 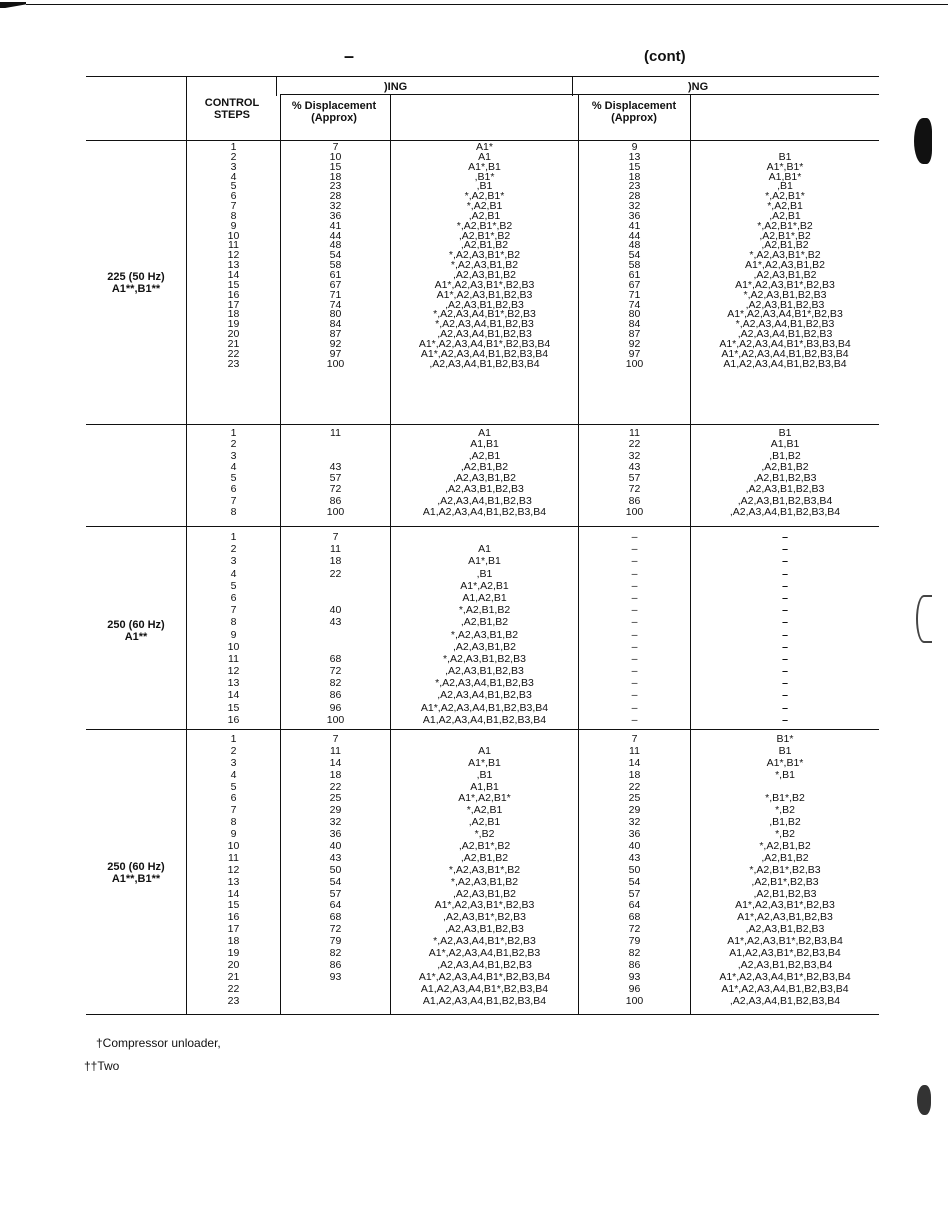 What do you see at coordinates (484, 284) in the screenshot?
I see `cyl: A1*,A2,A3,B1*,B2,B3` at bounding box center [484, 284].